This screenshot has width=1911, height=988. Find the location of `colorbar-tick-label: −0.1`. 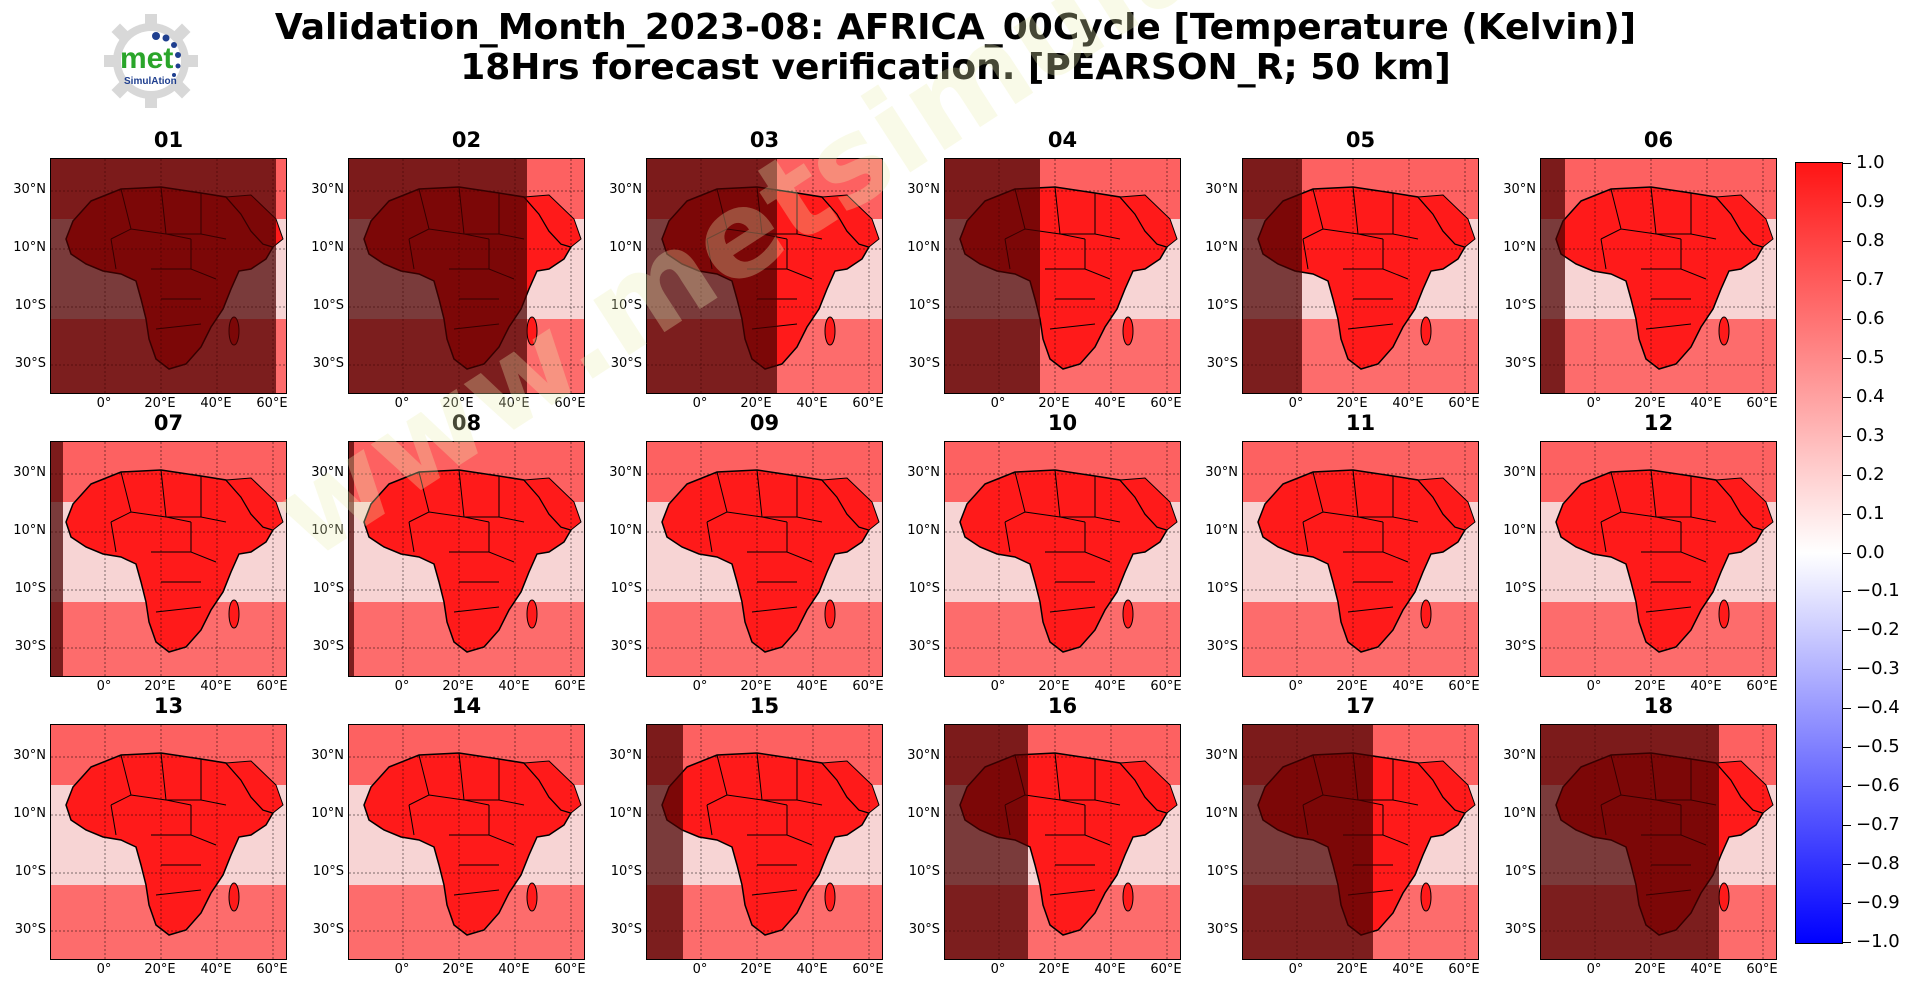

colorbar-tick-label: −0.1 is located at coordinates (1878, 590).